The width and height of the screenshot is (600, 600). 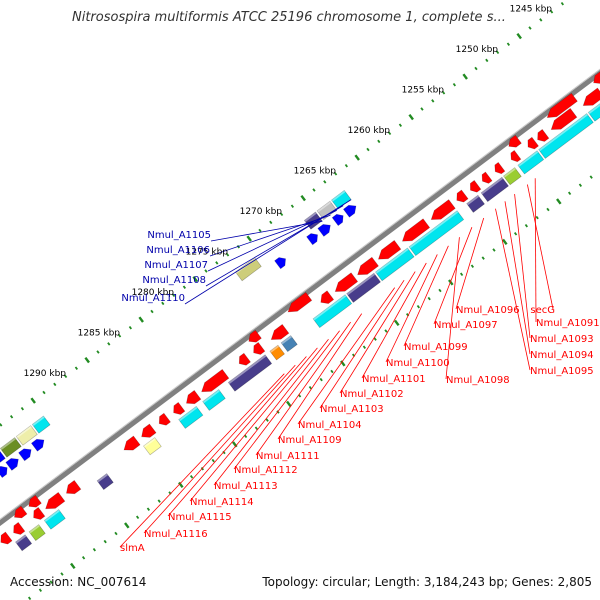 I want to click on gene-label-forward: Nmul_A1102, so click(x=372, y=394).